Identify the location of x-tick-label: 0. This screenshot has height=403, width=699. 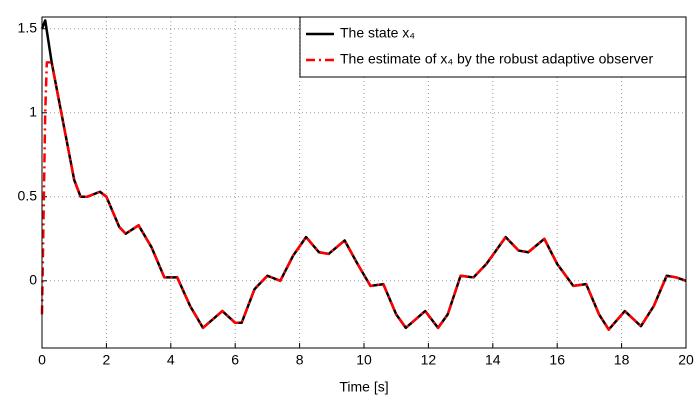
(42, 360).